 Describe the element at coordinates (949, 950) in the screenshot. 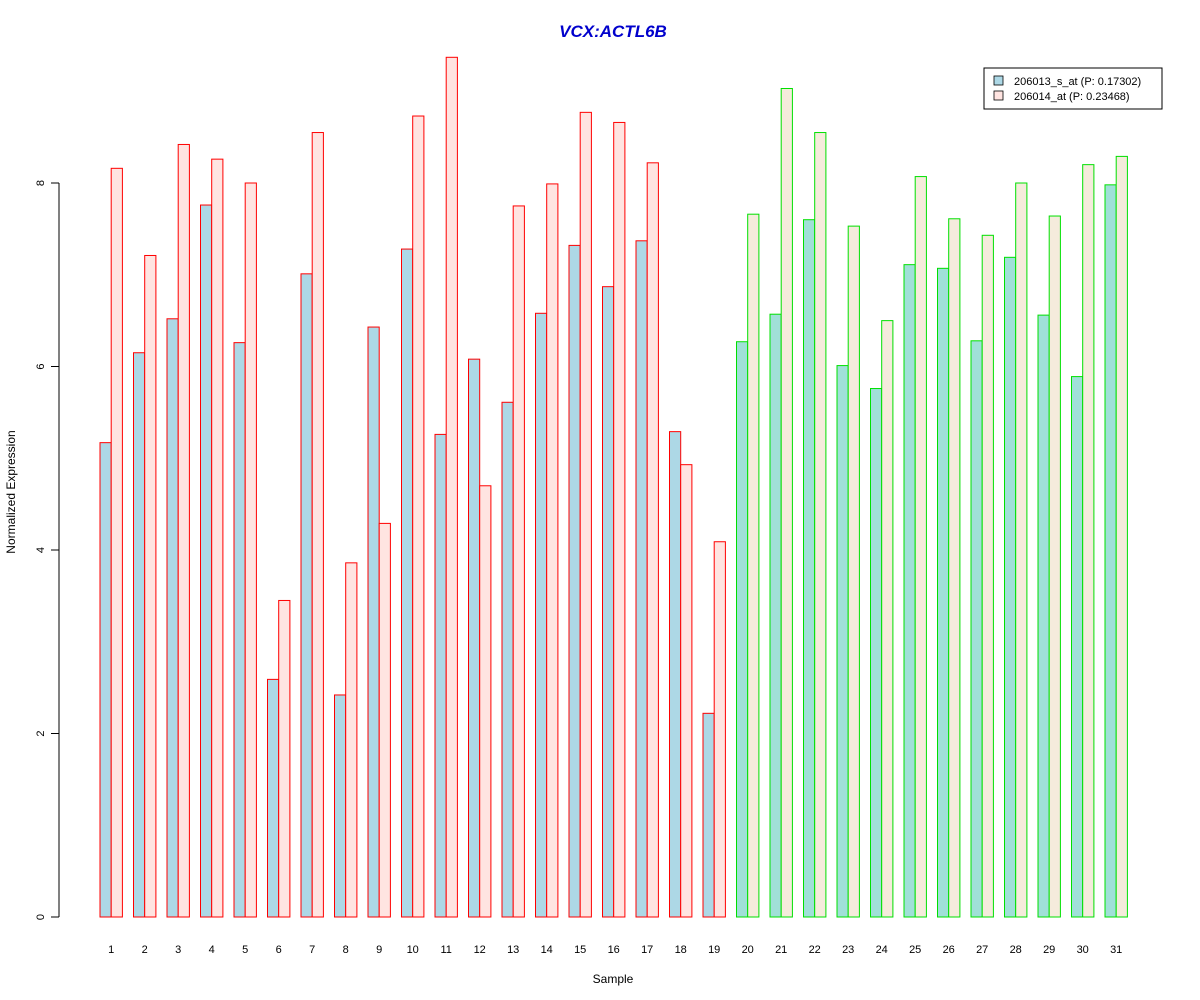

I see `x-tick-label: 26` at that location.